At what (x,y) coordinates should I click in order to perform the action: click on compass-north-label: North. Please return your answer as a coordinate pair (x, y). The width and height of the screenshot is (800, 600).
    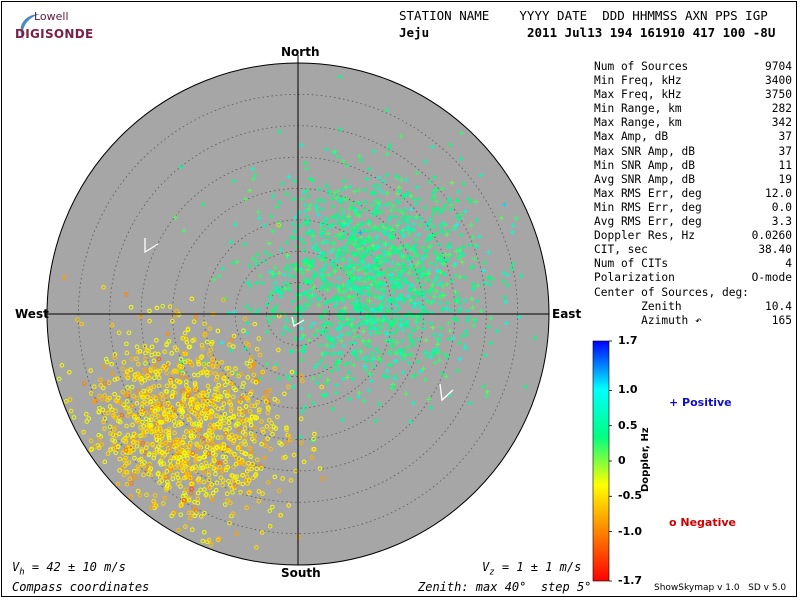
    Looking at the image, I should click on (300, 52).